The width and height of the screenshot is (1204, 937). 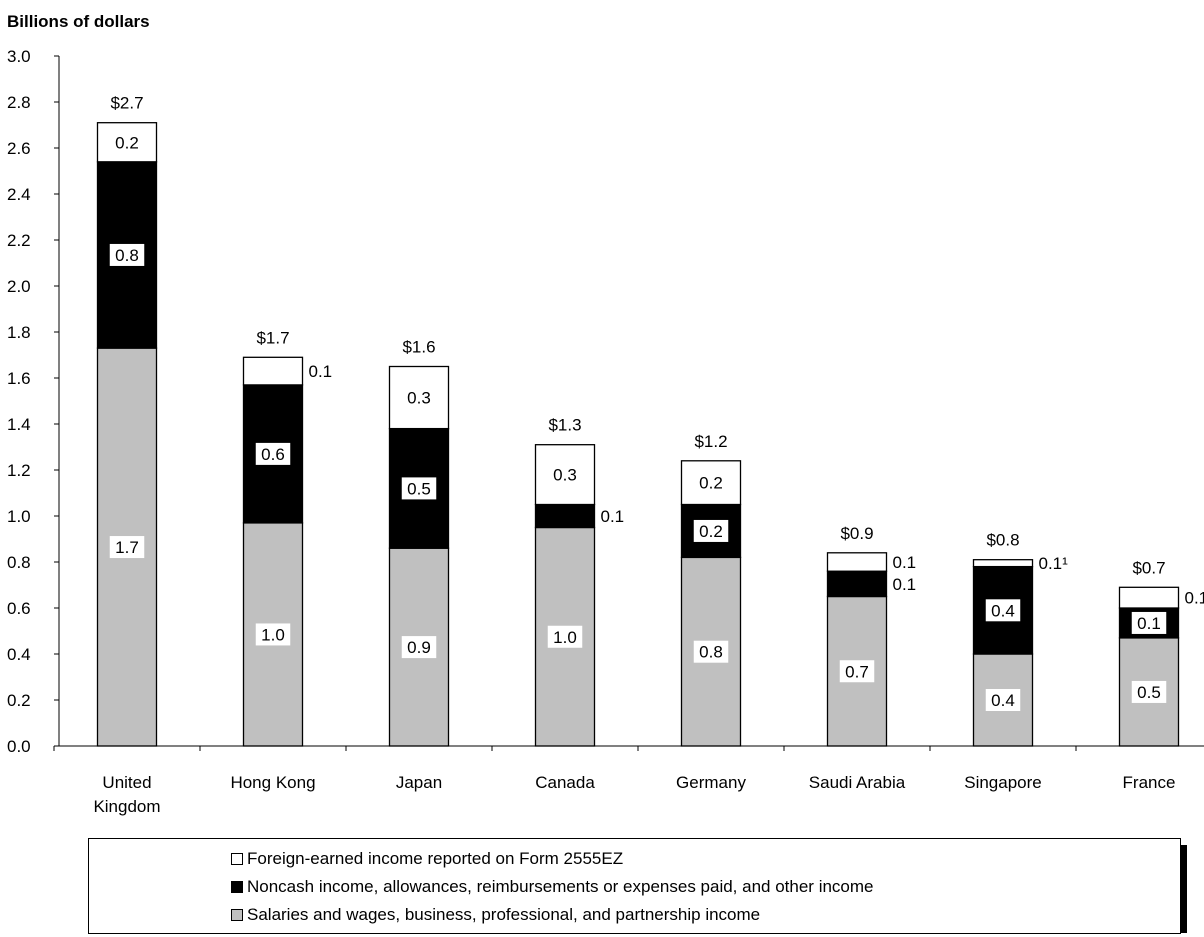 I want to click on y-tick-label: 2.2, so click(x=19, y=240).